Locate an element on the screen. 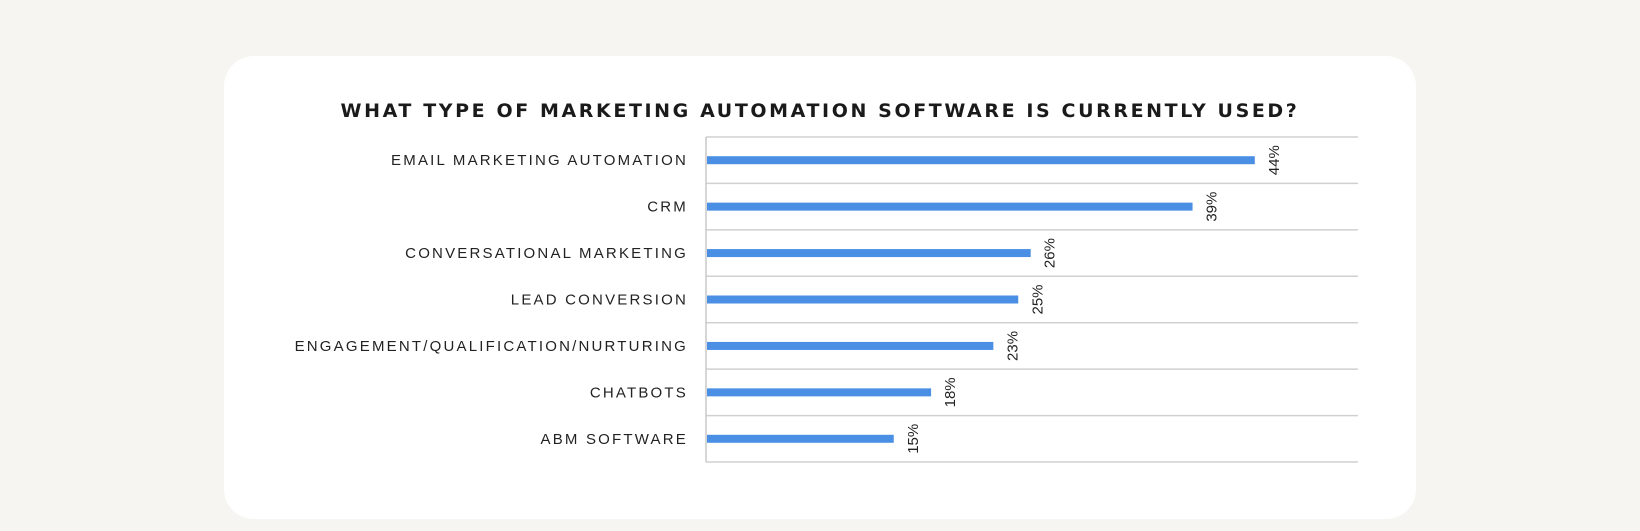  category-label: CHATBOTS is located at coordinates (639, 392).